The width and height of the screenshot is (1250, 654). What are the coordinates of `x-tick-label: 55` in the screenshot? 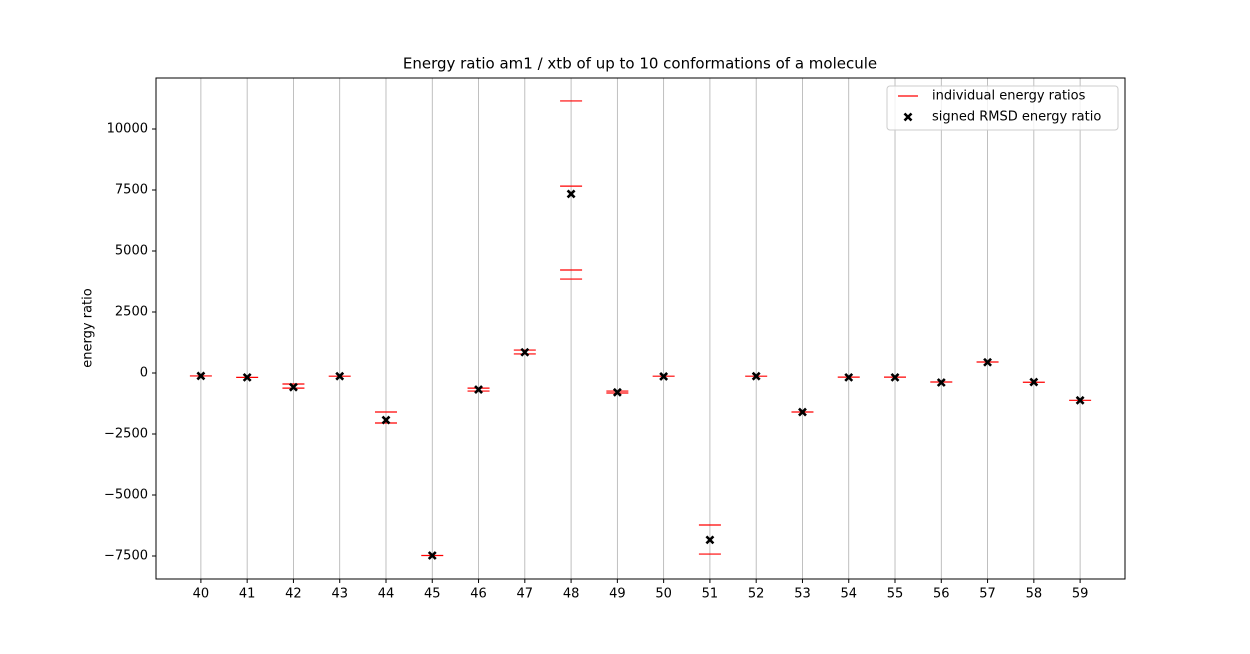 It's located at (895, 594).